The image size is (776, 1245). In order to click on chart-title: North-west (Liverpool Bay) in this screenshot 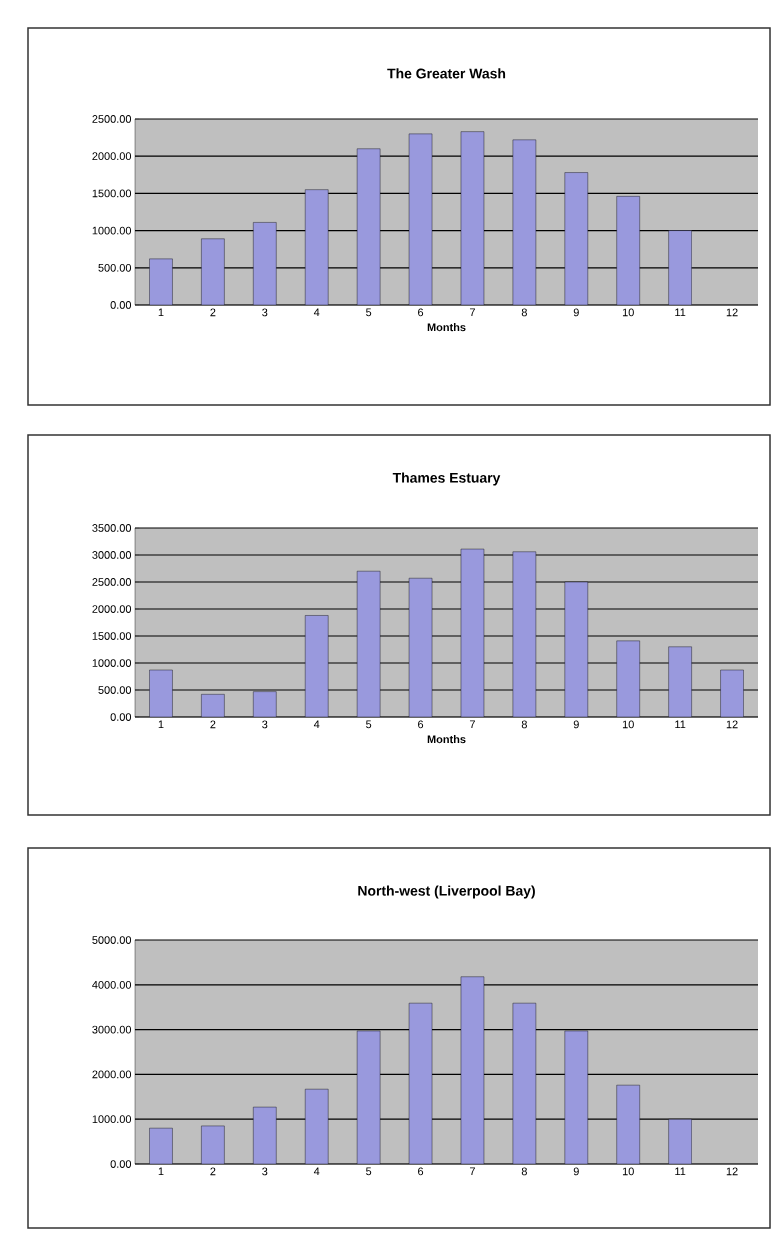, I will do `click(446, 892)`.